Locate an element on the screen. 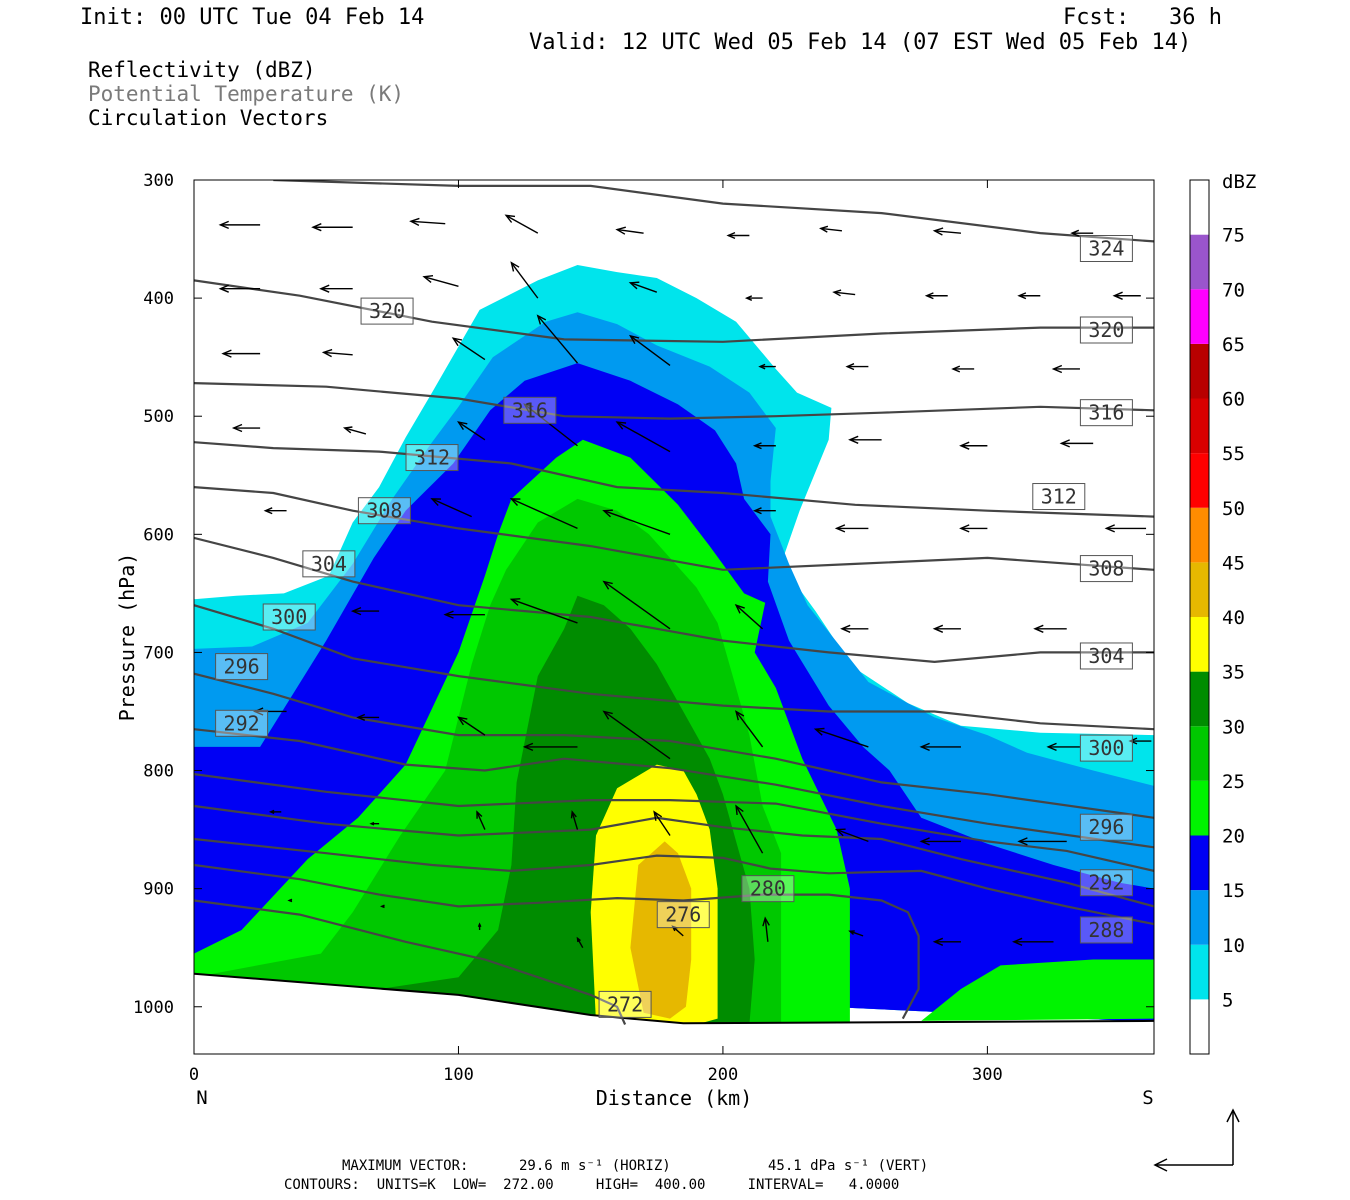  y-tick-label: 700 is located at coordinates (158, 653).